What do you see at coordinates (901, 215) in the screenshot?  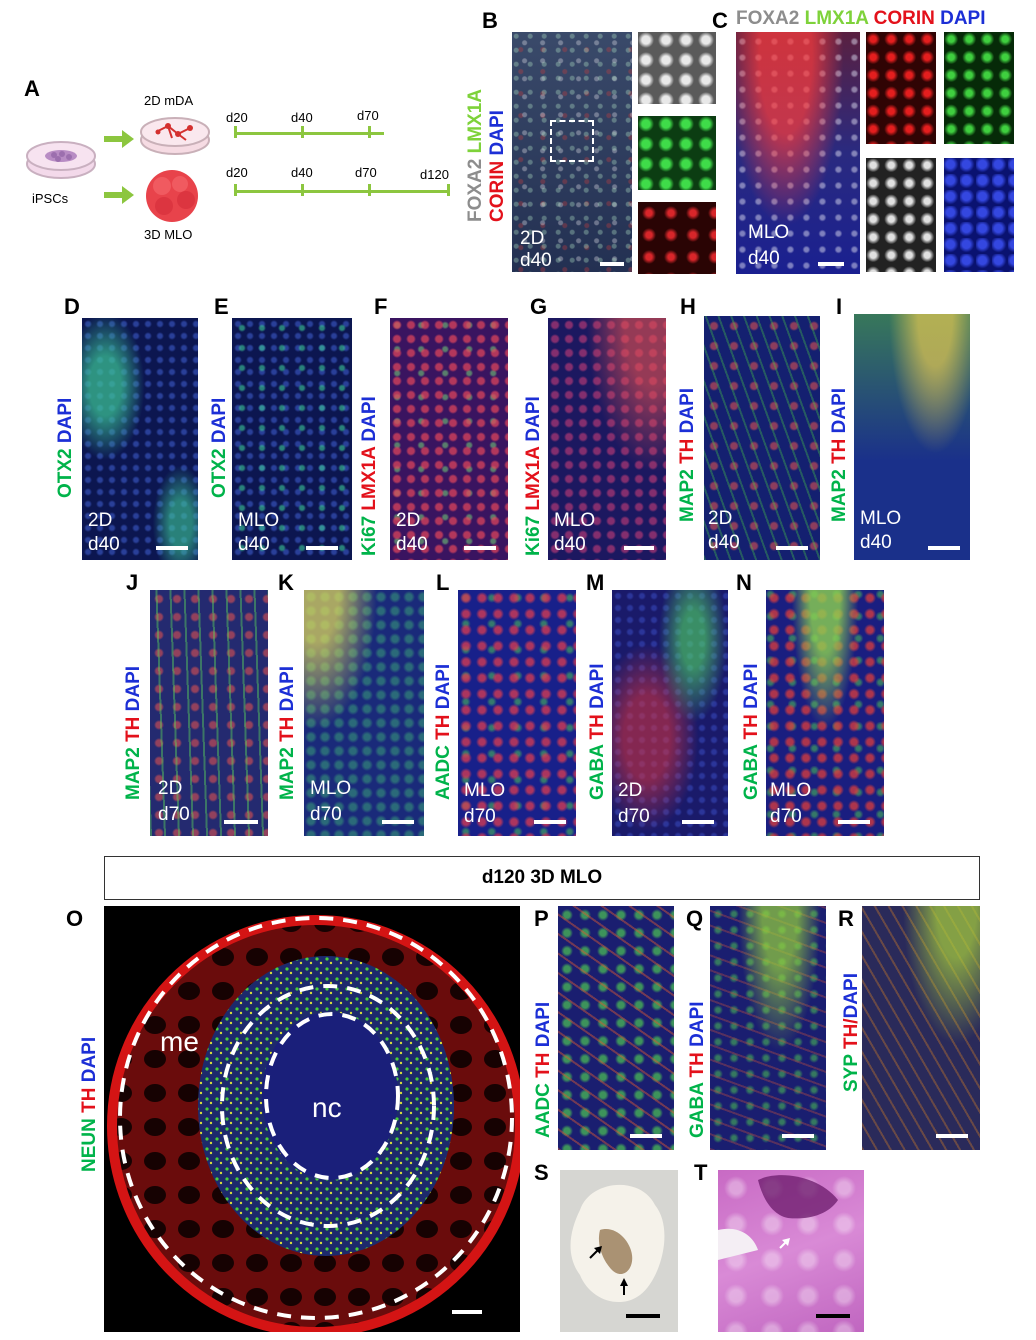 I see `inset-foxa2-c` at bounding box center [901, 215].